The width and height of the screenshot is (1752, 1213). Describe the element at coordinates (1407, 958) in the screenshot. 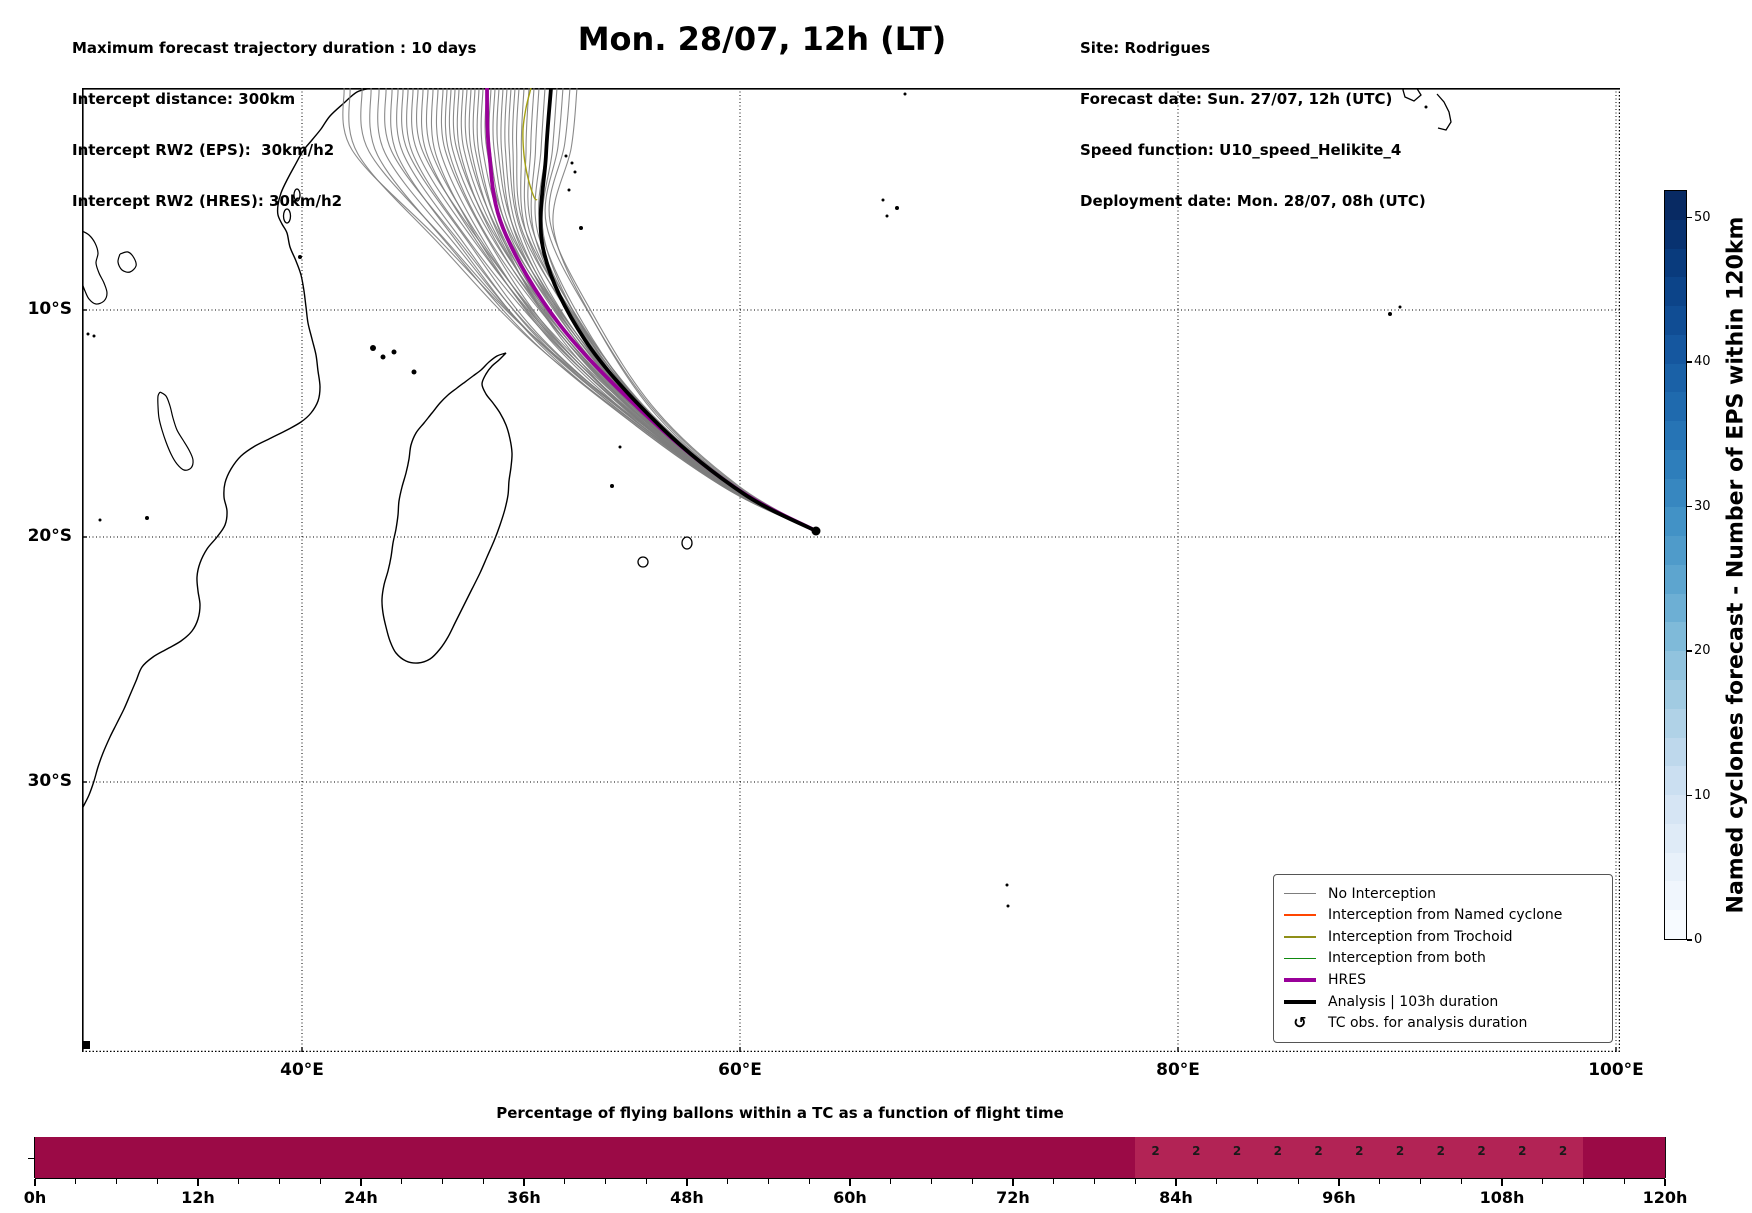

I see `legend-label: Interception from both` at that location.